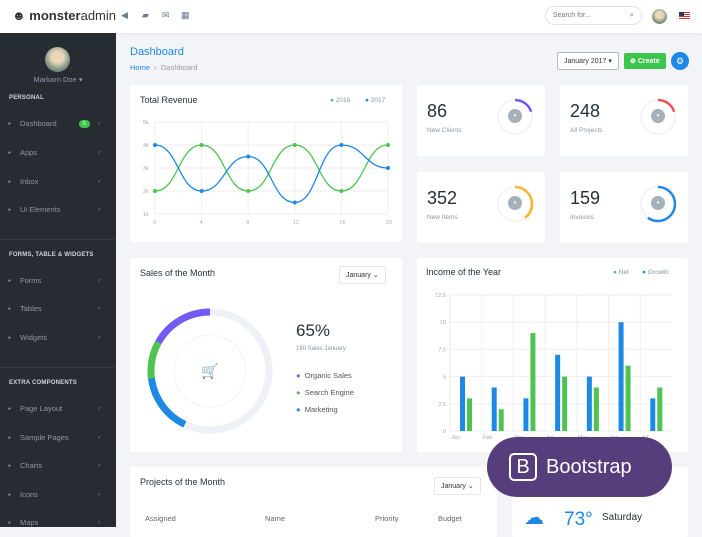 The height and width of the screenshot is (537, 702). Describe the element at coordinates (588, 61) in the screenshot. I see `period-dropdown: January 2017 ▾` at that location.